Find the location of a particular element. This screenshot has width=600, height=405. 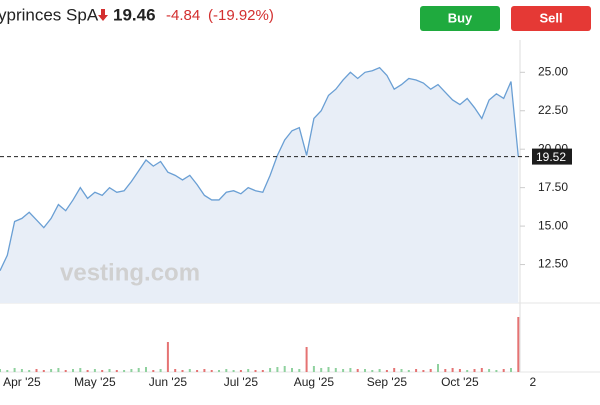

x-tick-label: Sep '25 is located at coordinates (387, 382).